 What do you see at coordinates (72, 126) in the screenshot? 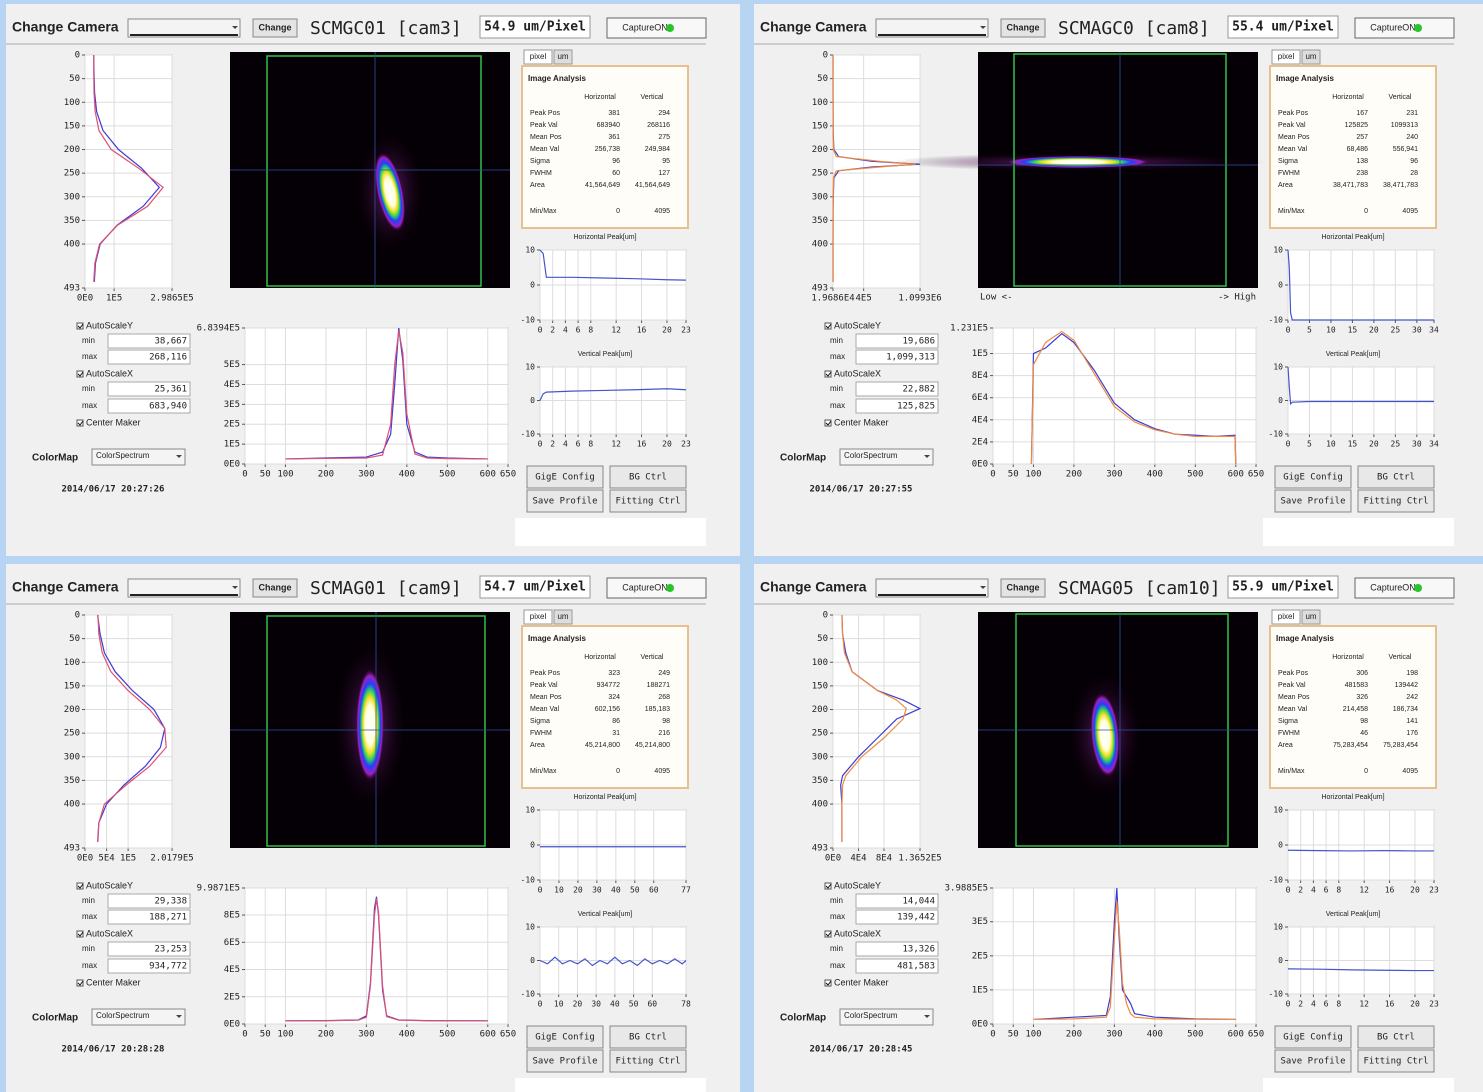
I see `y-tick-label: 150` at bounding box center [72, 126].